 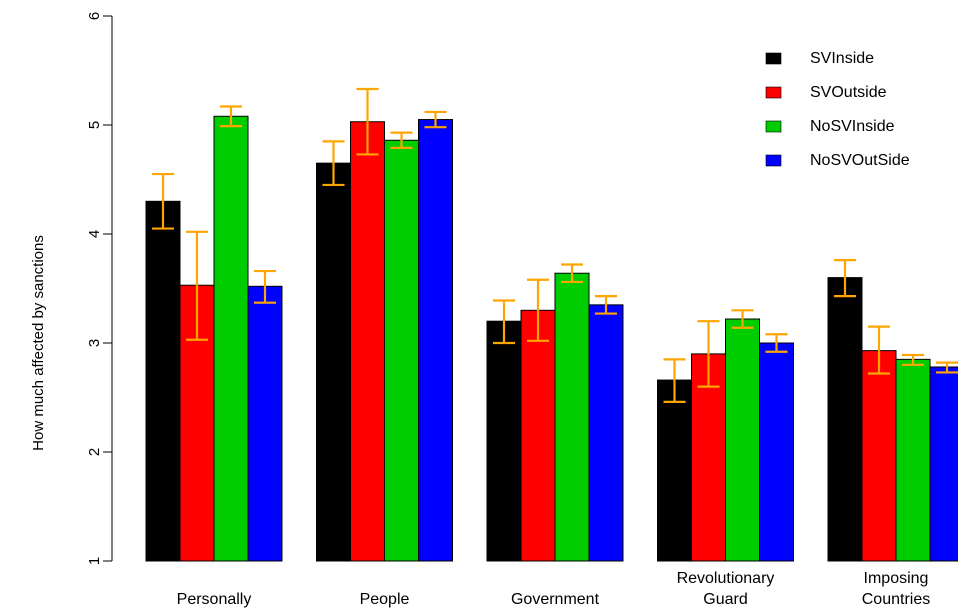 I want to click on y-tick-label: 5, so click(x=94, y=125).